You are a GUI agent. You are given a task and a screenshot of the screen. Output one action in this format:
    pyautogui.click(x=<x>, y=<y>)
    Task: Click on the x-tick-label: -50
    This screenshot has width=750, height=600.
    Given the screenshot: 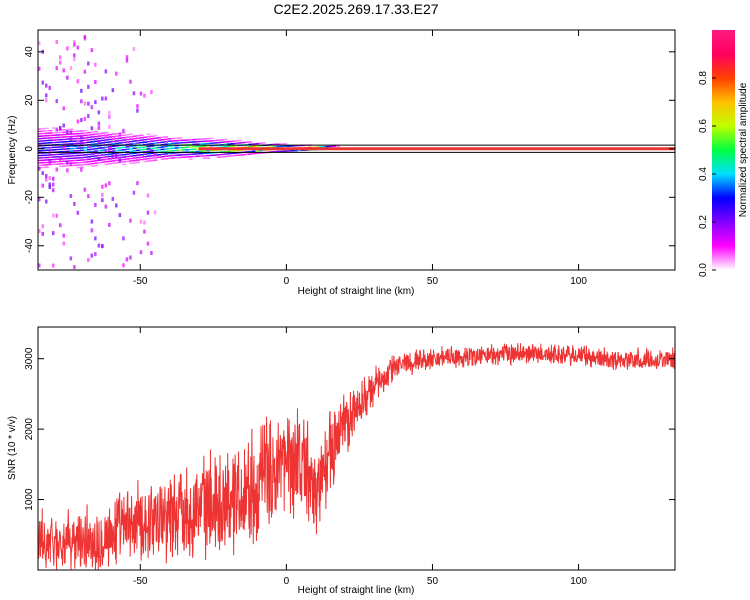 What is the action you would take?
    pyautogui.click(x=140, y=581)
    